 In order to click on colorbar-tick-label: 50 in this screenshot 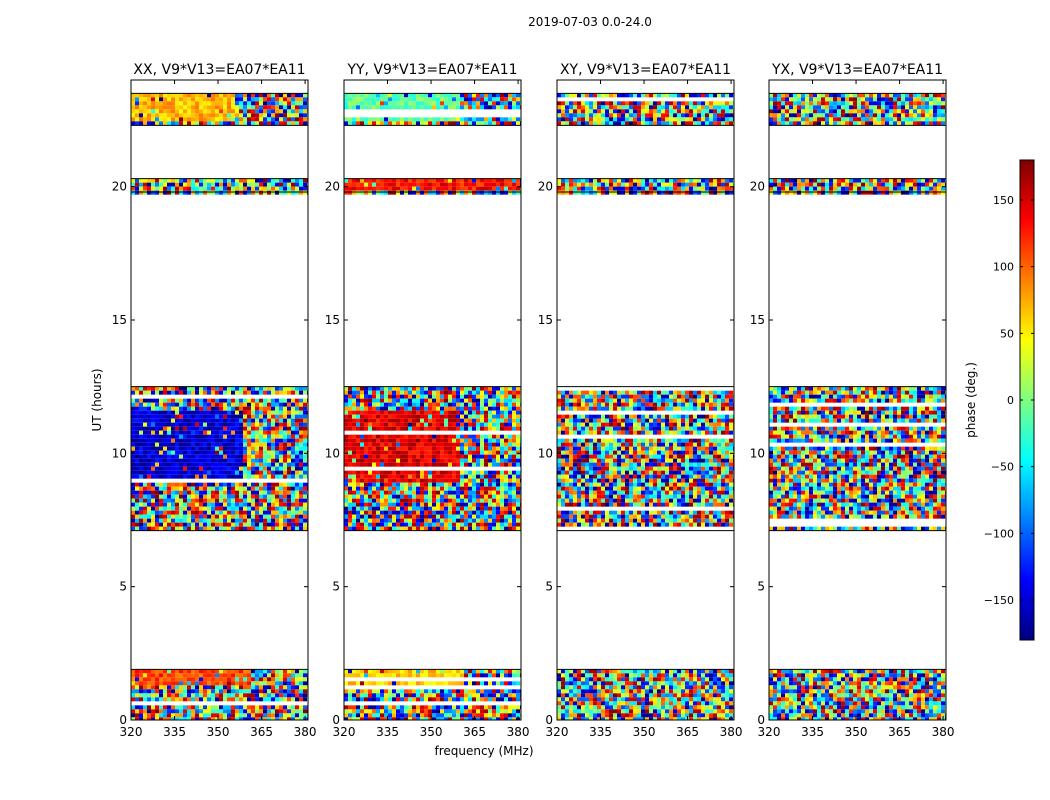, I will do `click(1007, 333)`.